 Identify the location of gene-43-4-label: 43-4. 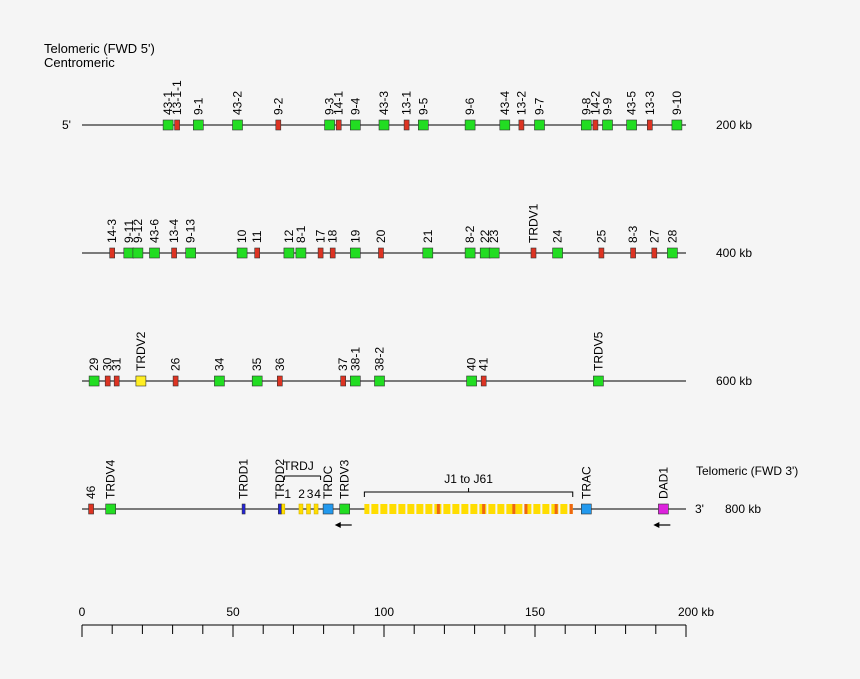
(505, 103).